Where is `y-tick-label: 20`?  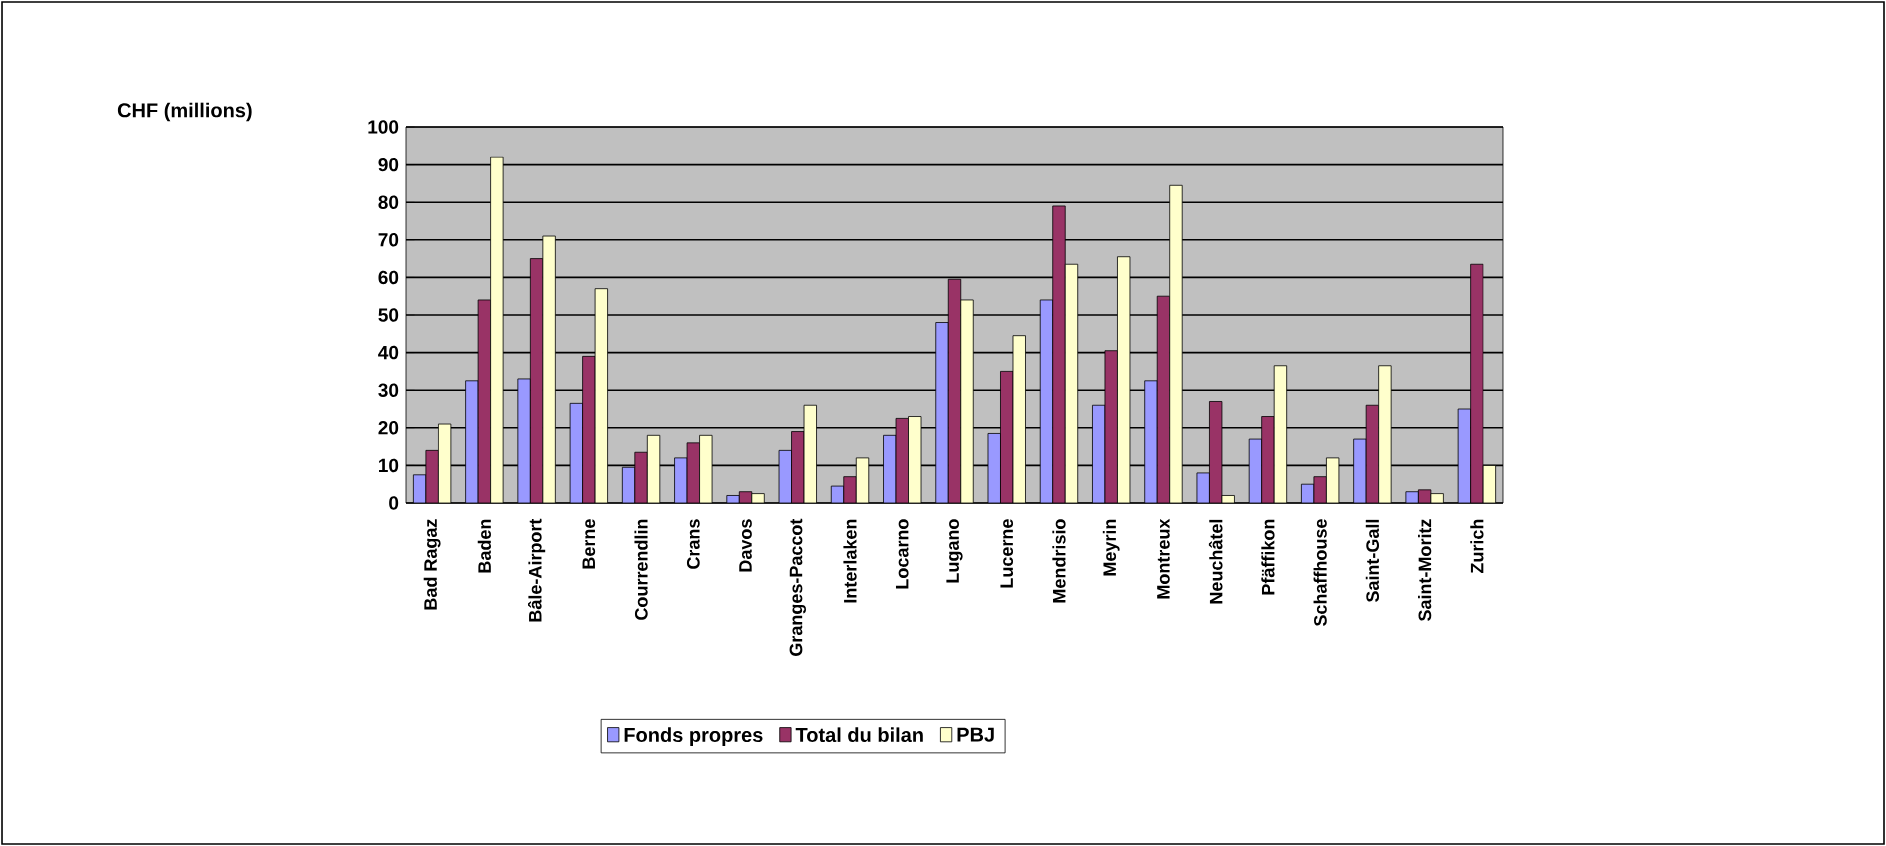 y-tick-label: 20 is located at coordinates (388, 428).